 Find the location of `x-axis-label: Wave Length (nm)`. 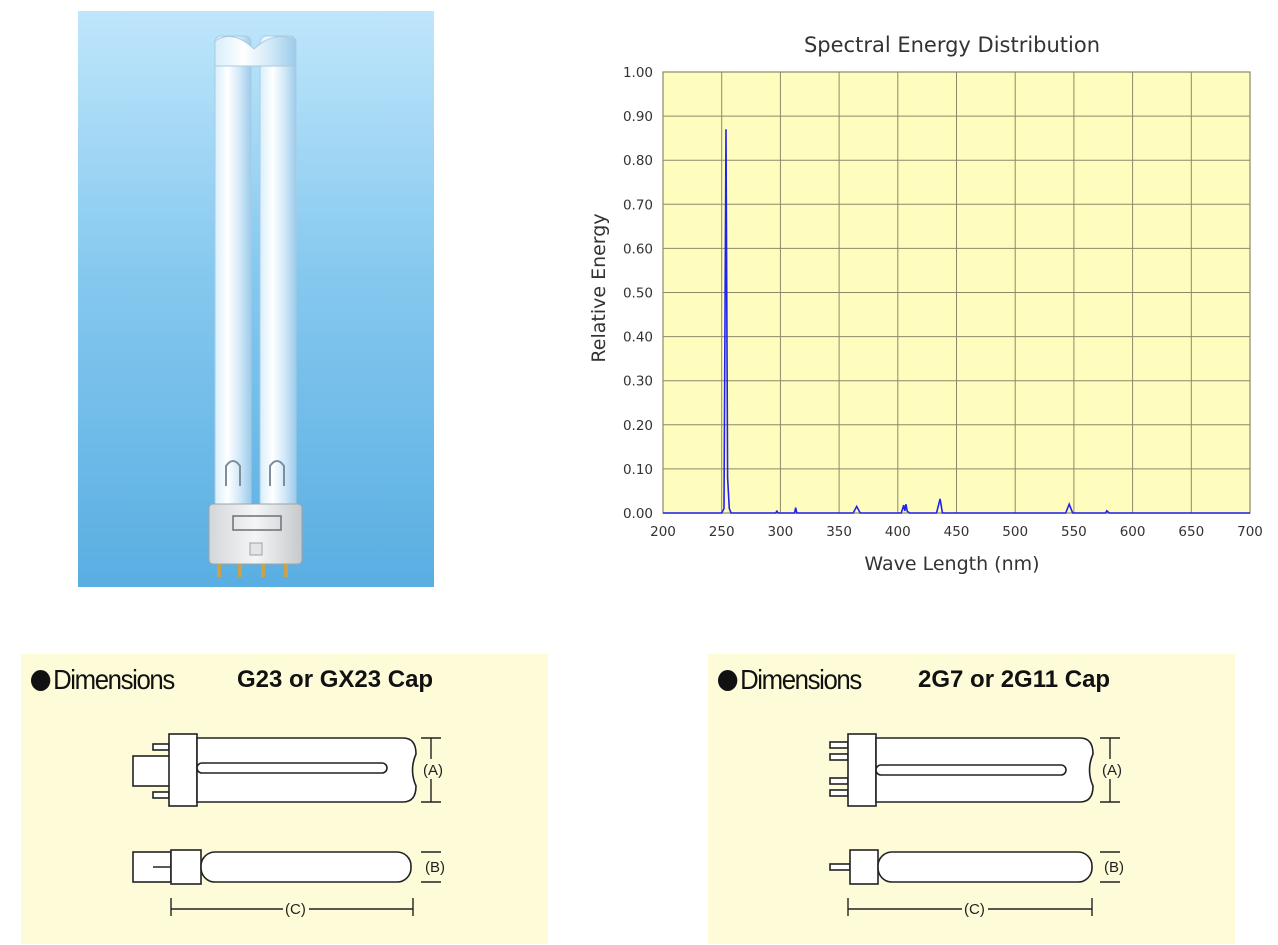

x-axis-label: Wave Length (nm) is located at coordinates (951, 564).